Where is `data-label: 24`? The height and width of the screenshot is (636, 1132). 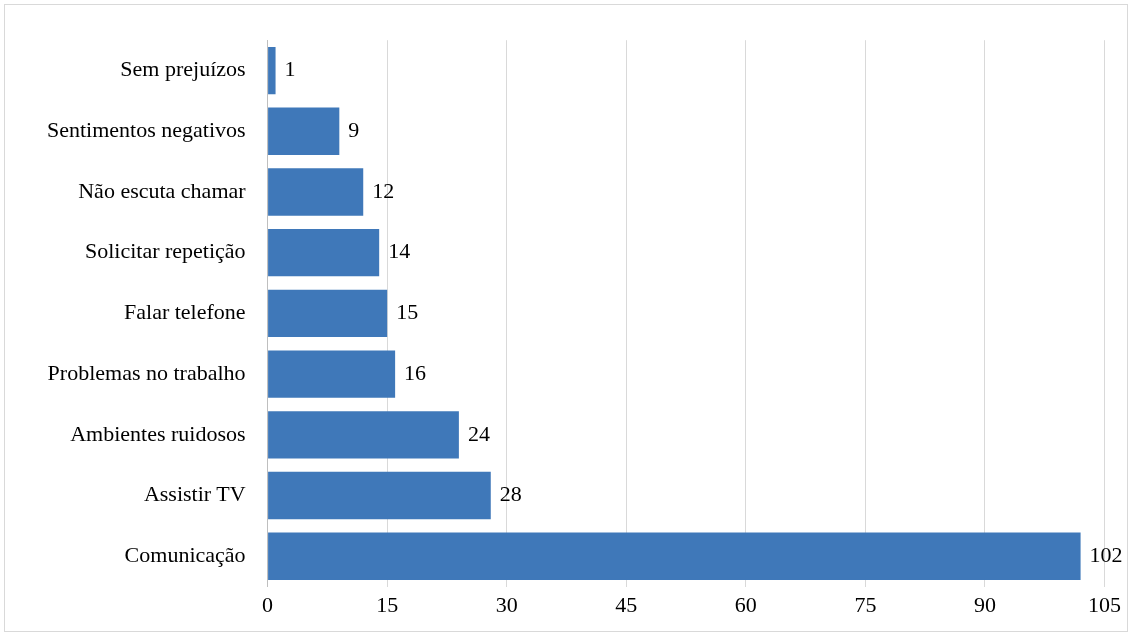
data-label: 24 is located at coordinates (478, 433).